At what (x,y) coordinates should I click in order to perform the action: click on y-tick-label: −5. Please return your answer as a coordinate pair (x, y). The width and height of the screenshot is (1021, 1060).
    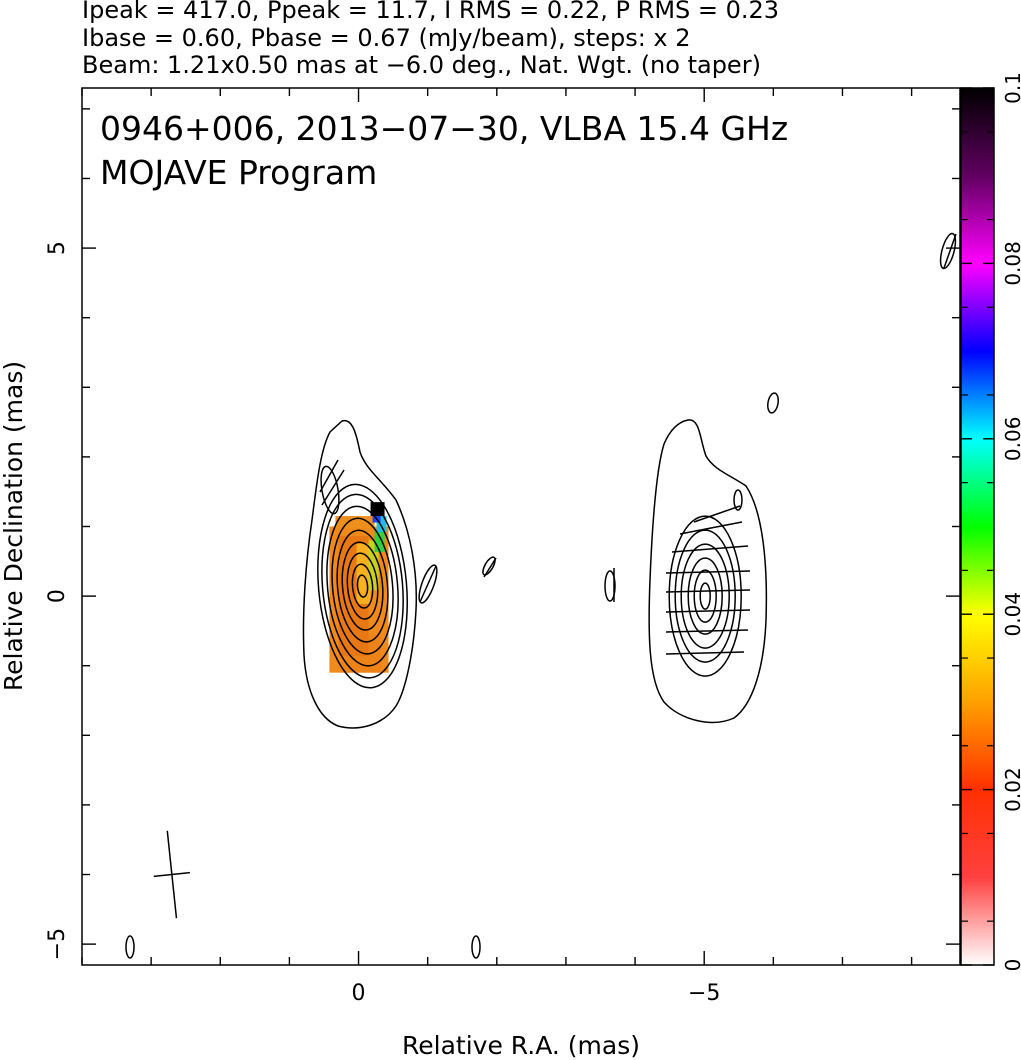
    Looking at the image, I should click on (57, 944).